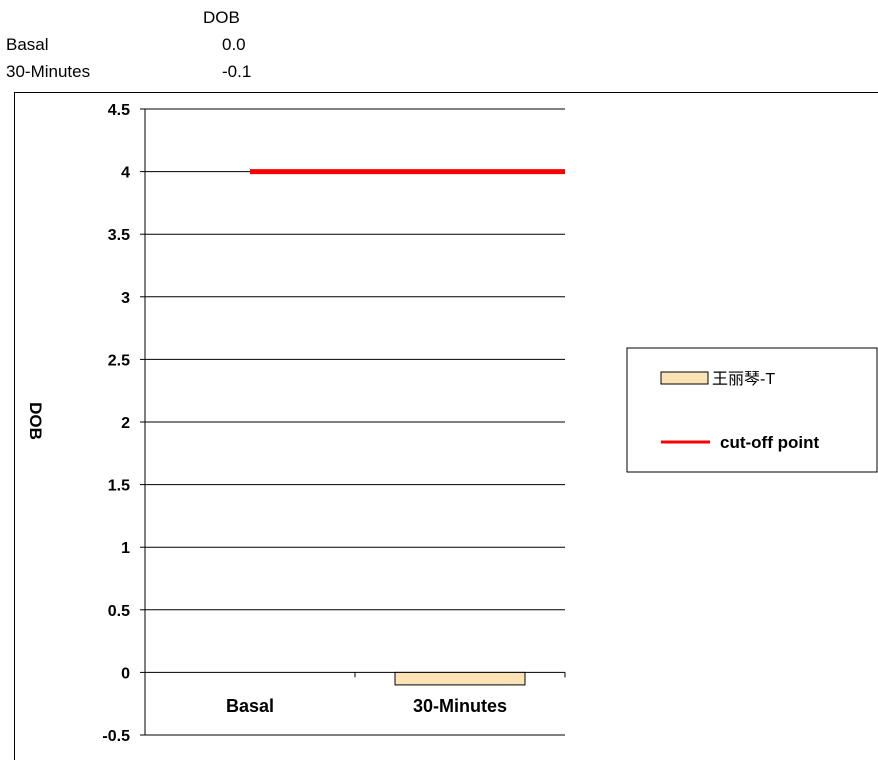 The image size is (878, 760). Describe the element at coordinates (125, 423) in the screenshot. I see `y-tick-label: 2` at that location.